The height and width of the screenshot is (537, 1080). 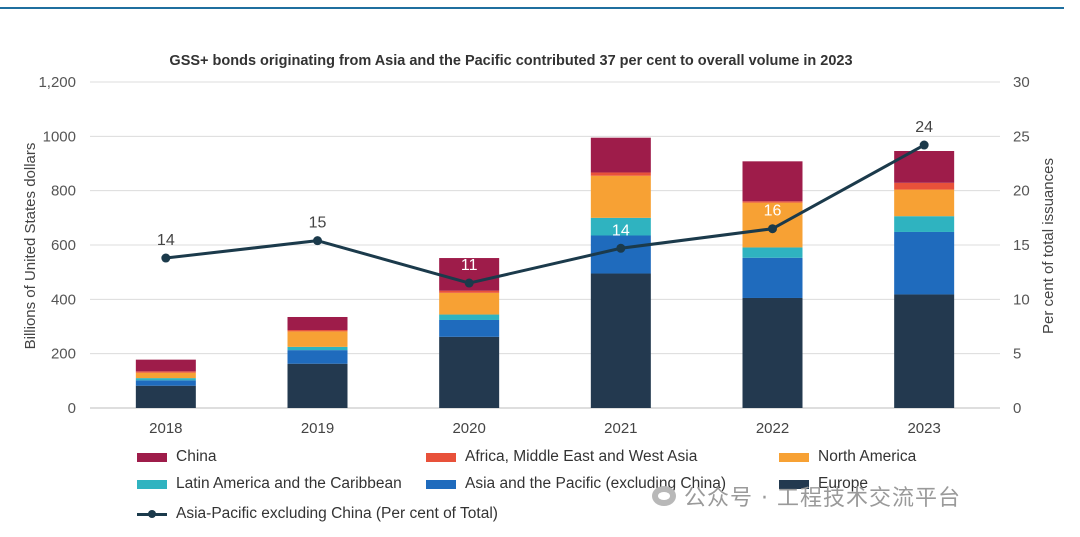 I want to click on x-tick-label: 2019, so click(x=317, y=428).